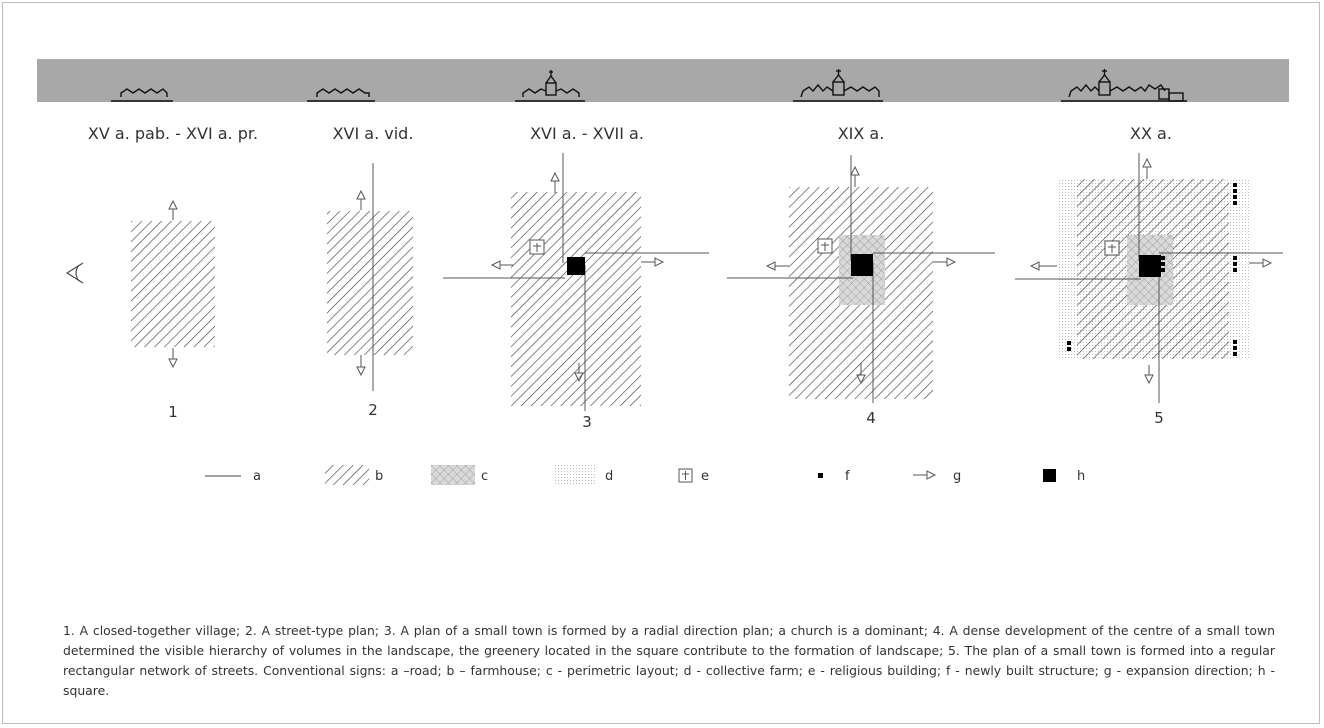  I want to click on period-label: XV a. pab. - XVI a. pr., so click(173, 133).